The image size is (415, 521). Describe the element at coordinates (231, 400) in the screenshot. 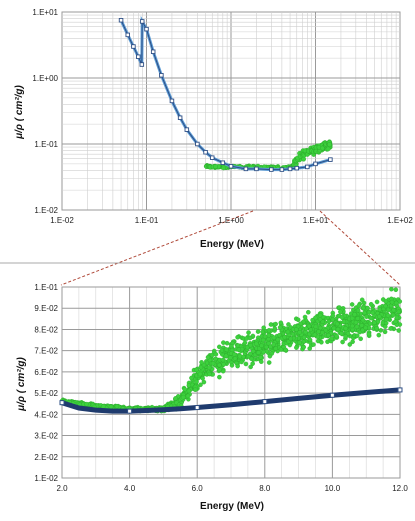

I see `bottom-series-line` at that location.